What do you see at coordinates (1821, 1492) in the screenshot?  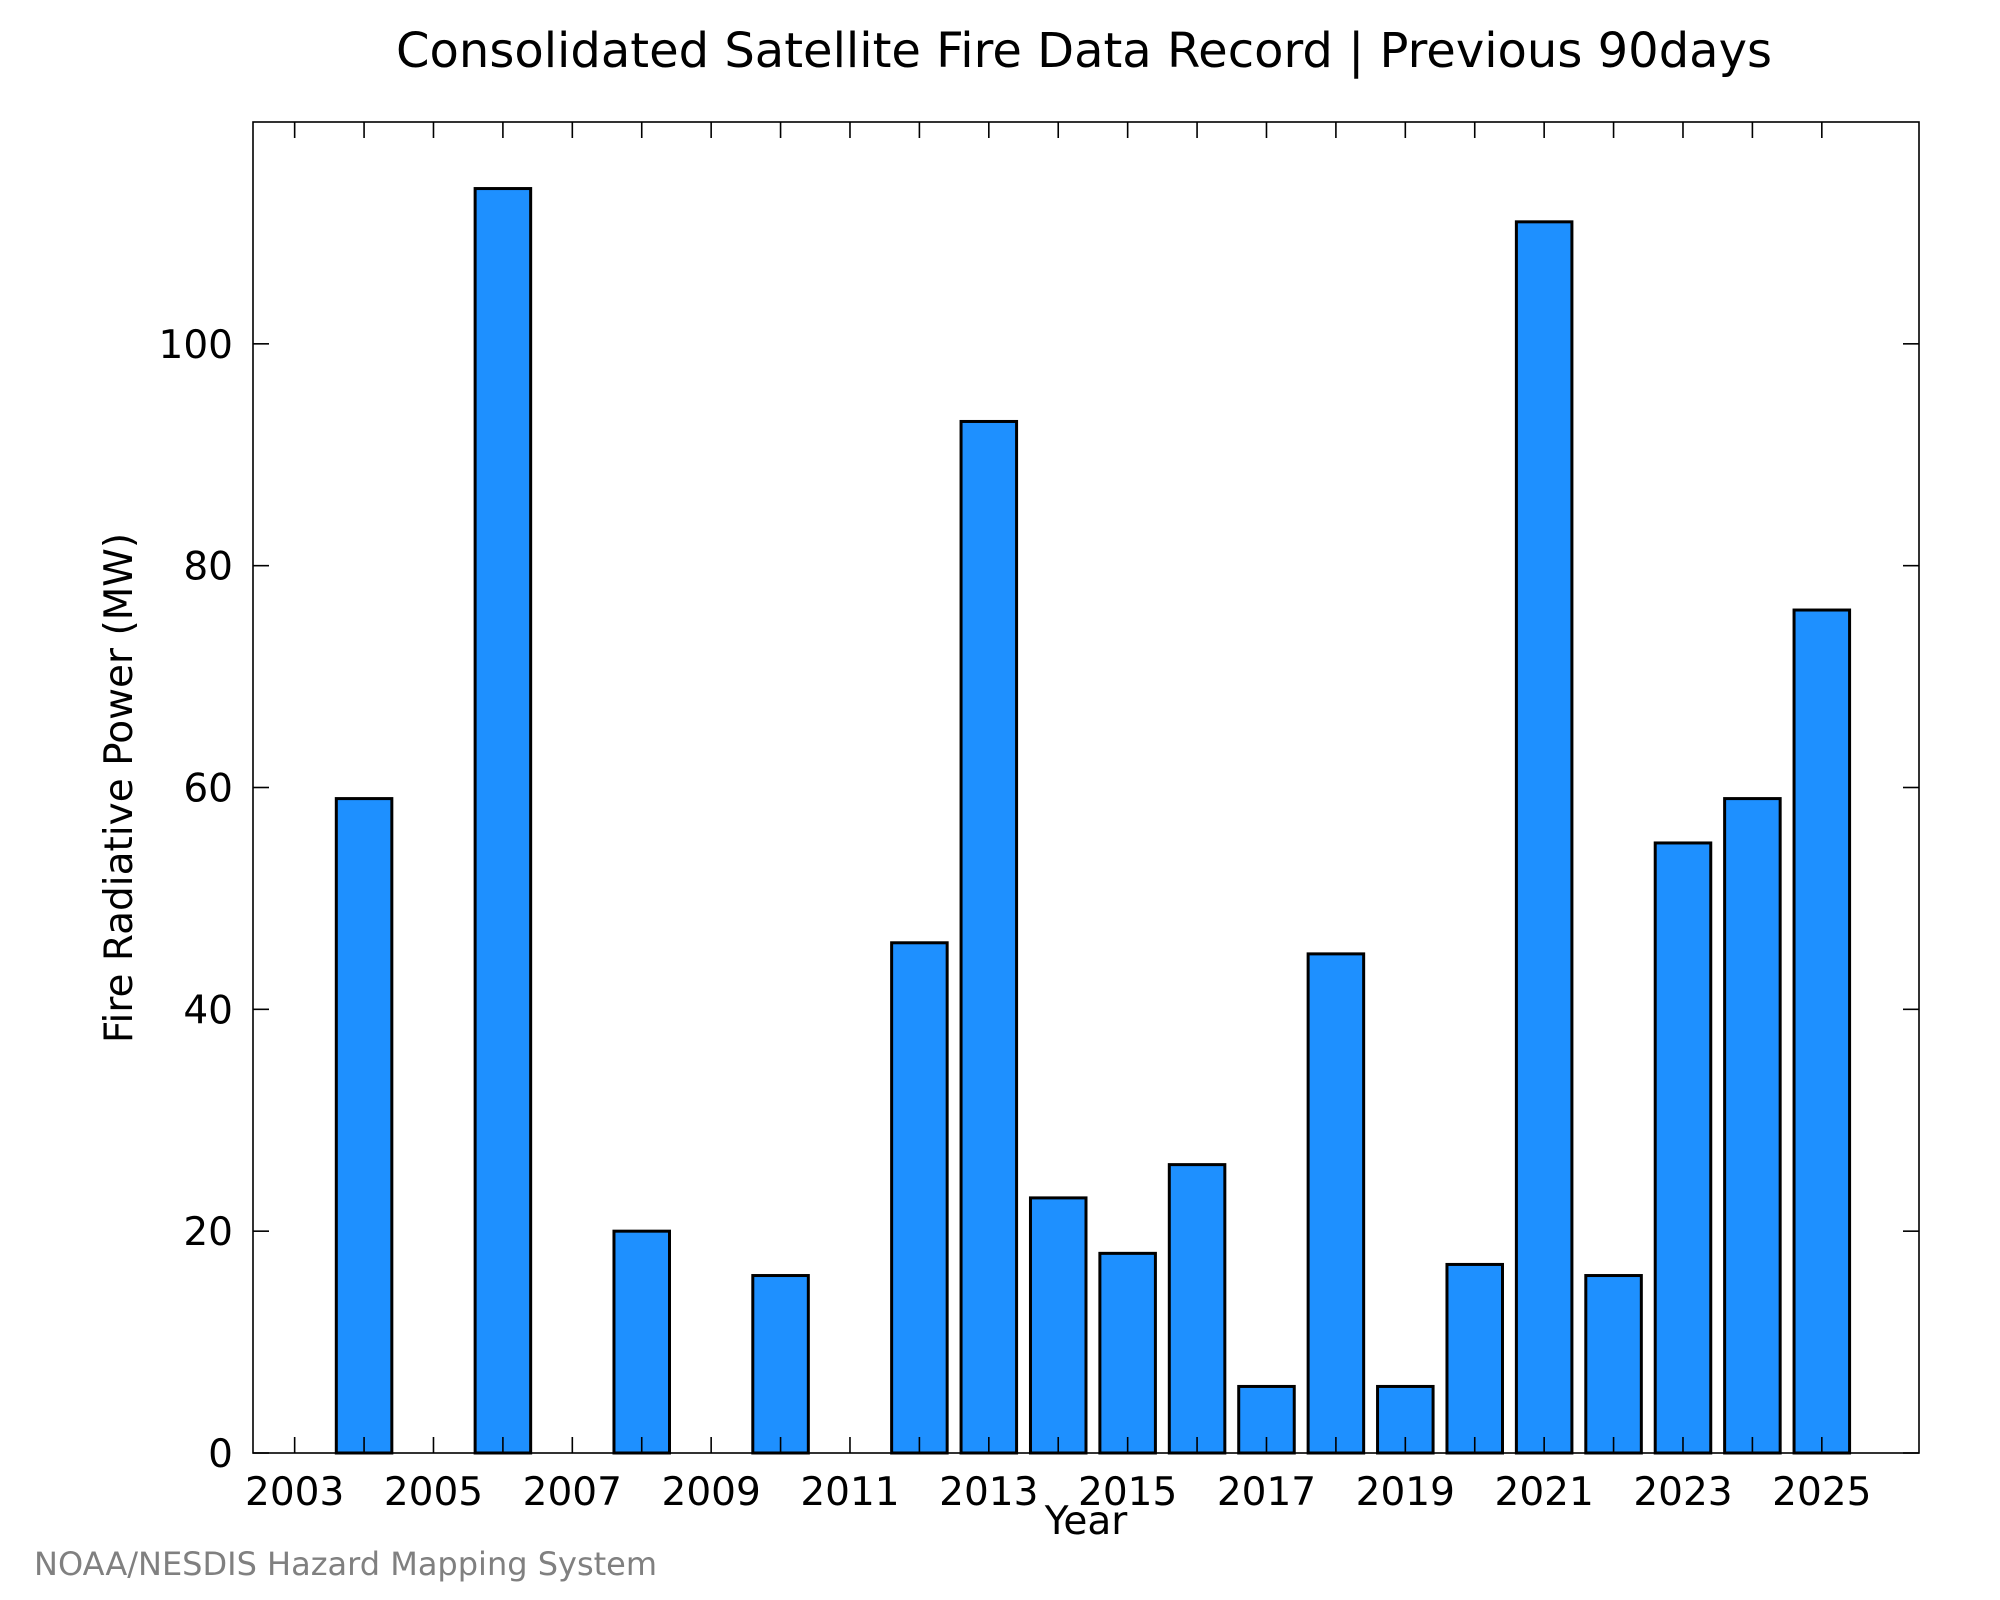 I see `x-tick-label-2025: 2025` at bounding box center [1821, 1492].